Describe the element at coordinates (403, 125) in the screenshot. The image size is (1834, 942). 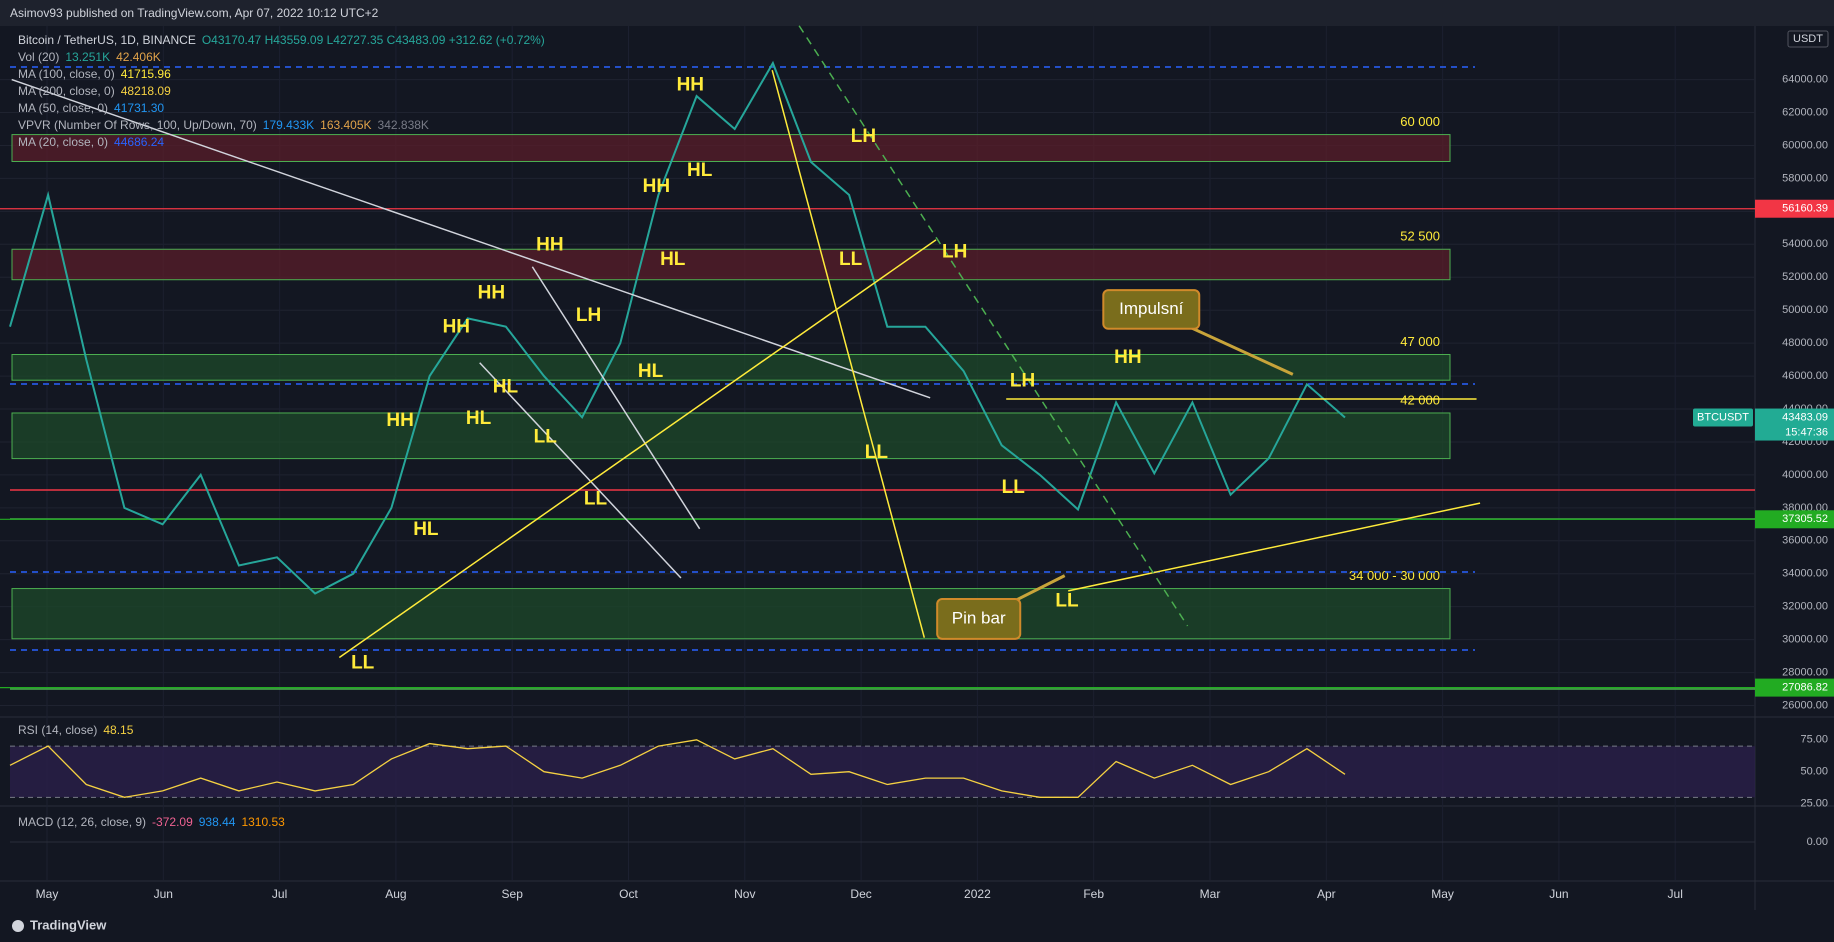
I see `legend-item: 342.838K` at that location.